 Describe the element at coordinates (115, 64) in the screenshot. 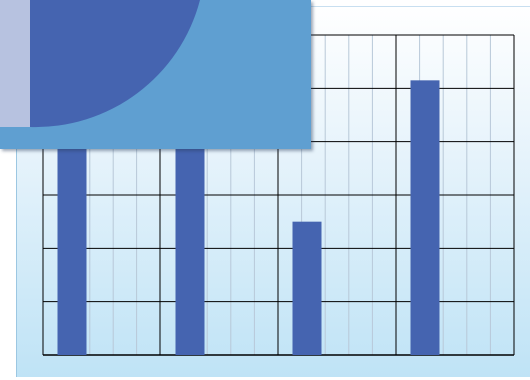

I see `pie-slice-main` at that location.